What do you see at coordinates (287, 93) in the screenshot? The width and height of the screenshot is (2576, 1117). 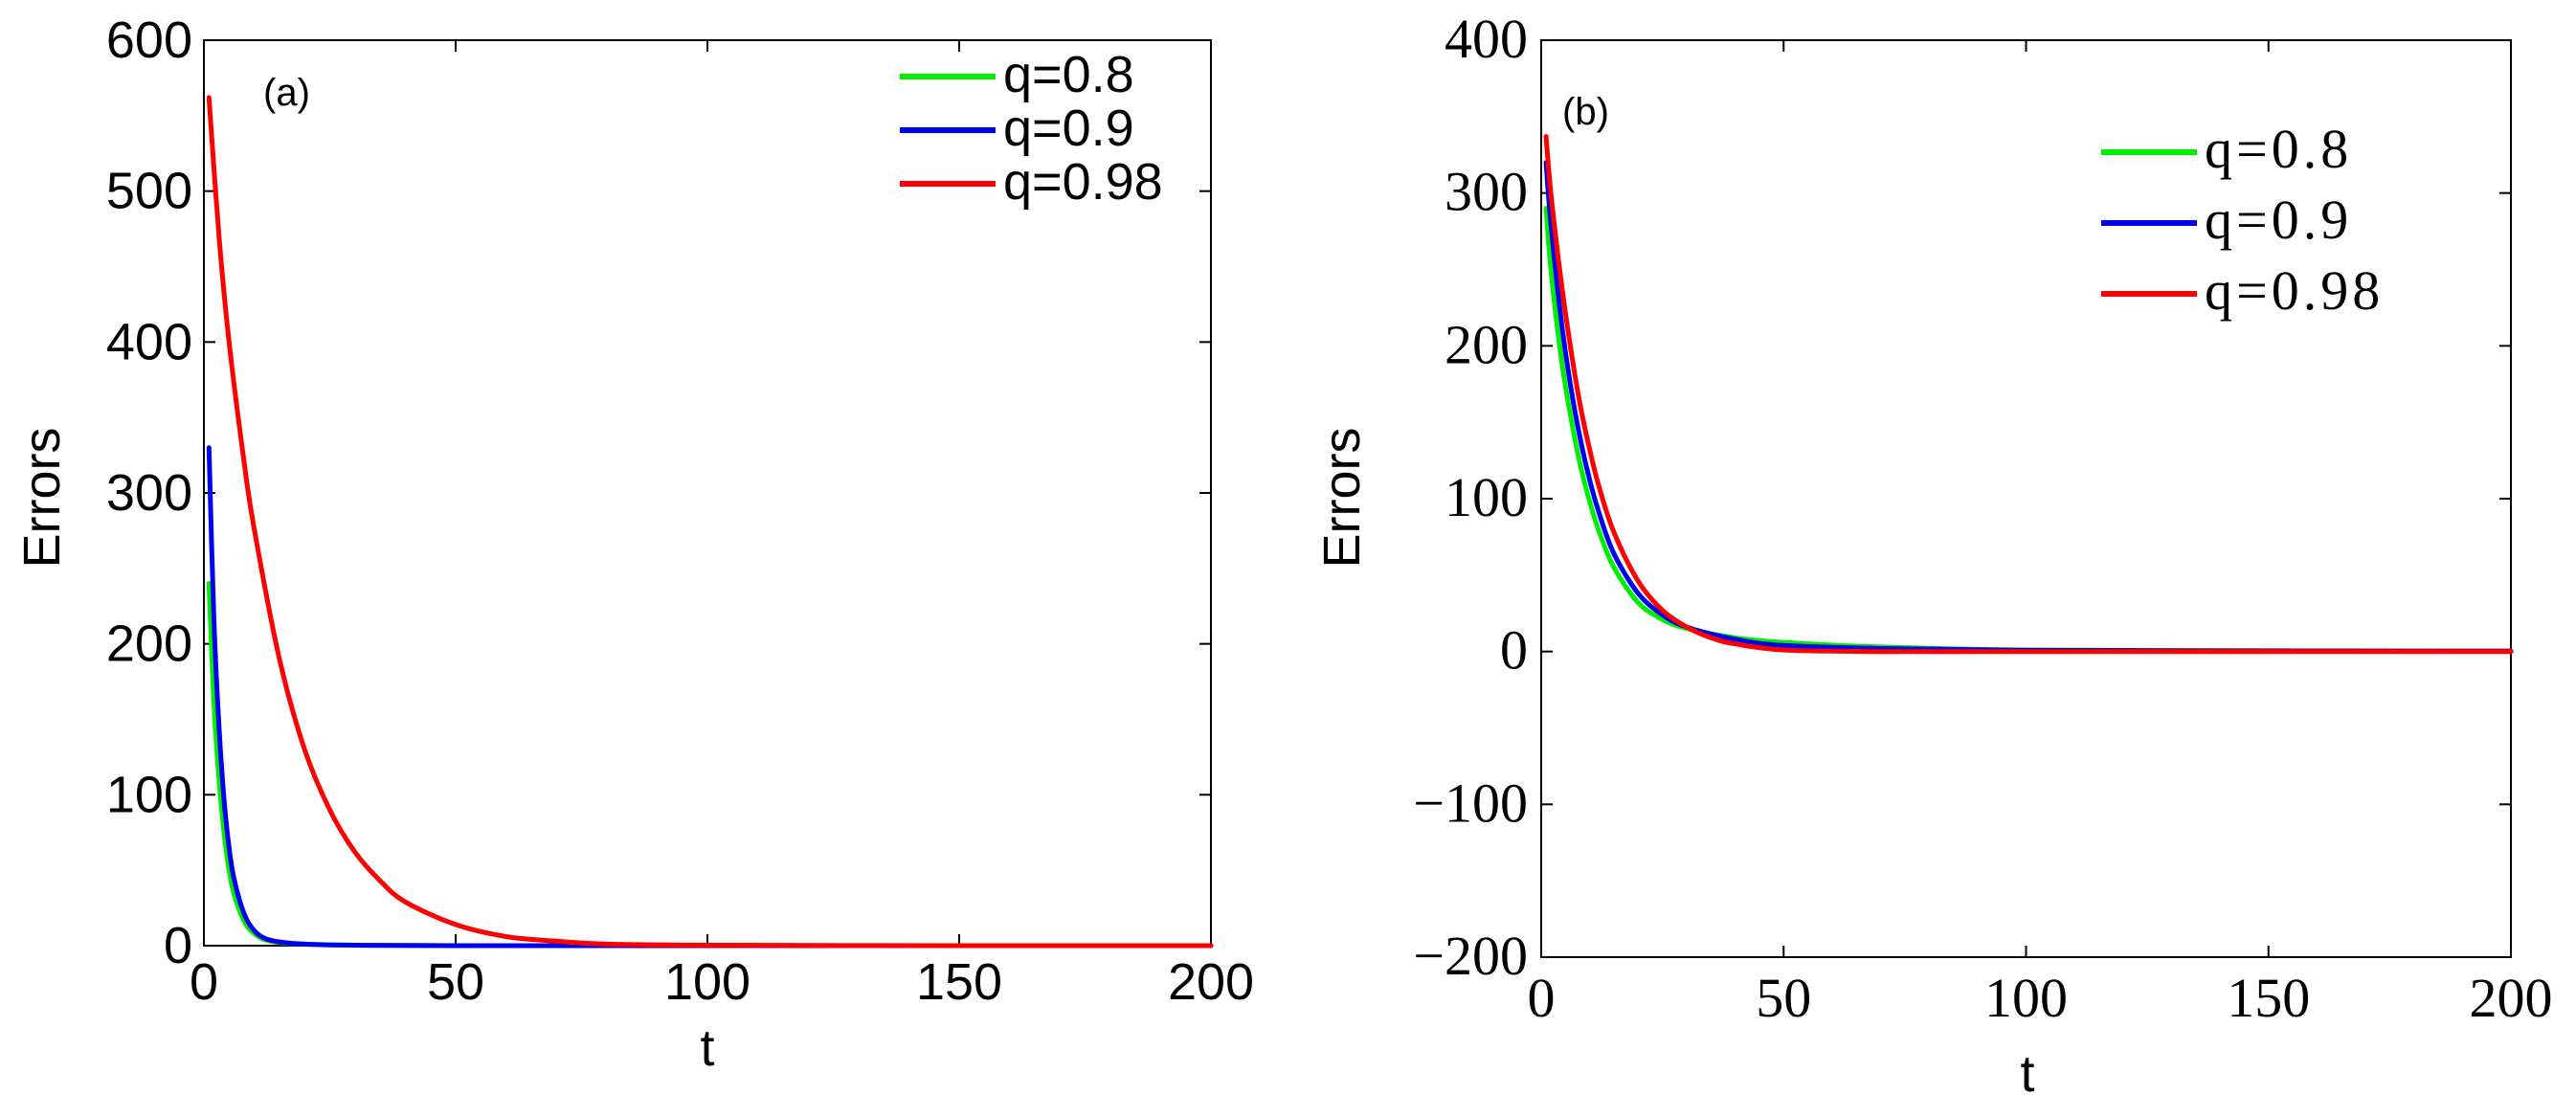 I see `panel-label: (a)` at bounding box center [287, 93].